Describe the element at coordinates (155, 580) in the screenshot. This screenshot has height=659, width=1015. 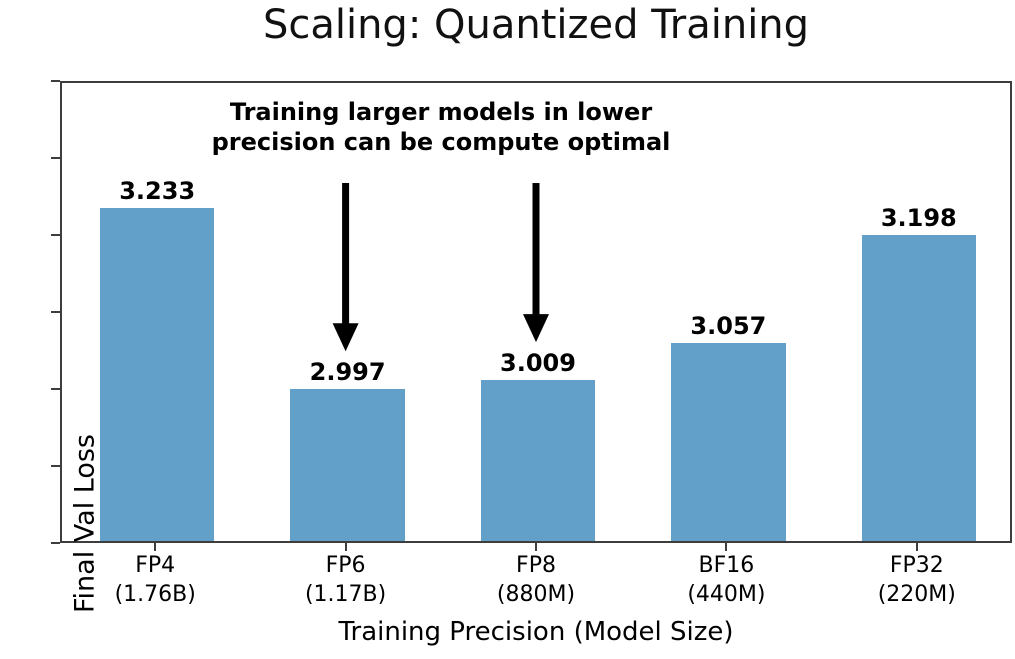
I see `x-tick-label: FP4 (1.76B)` at that location.